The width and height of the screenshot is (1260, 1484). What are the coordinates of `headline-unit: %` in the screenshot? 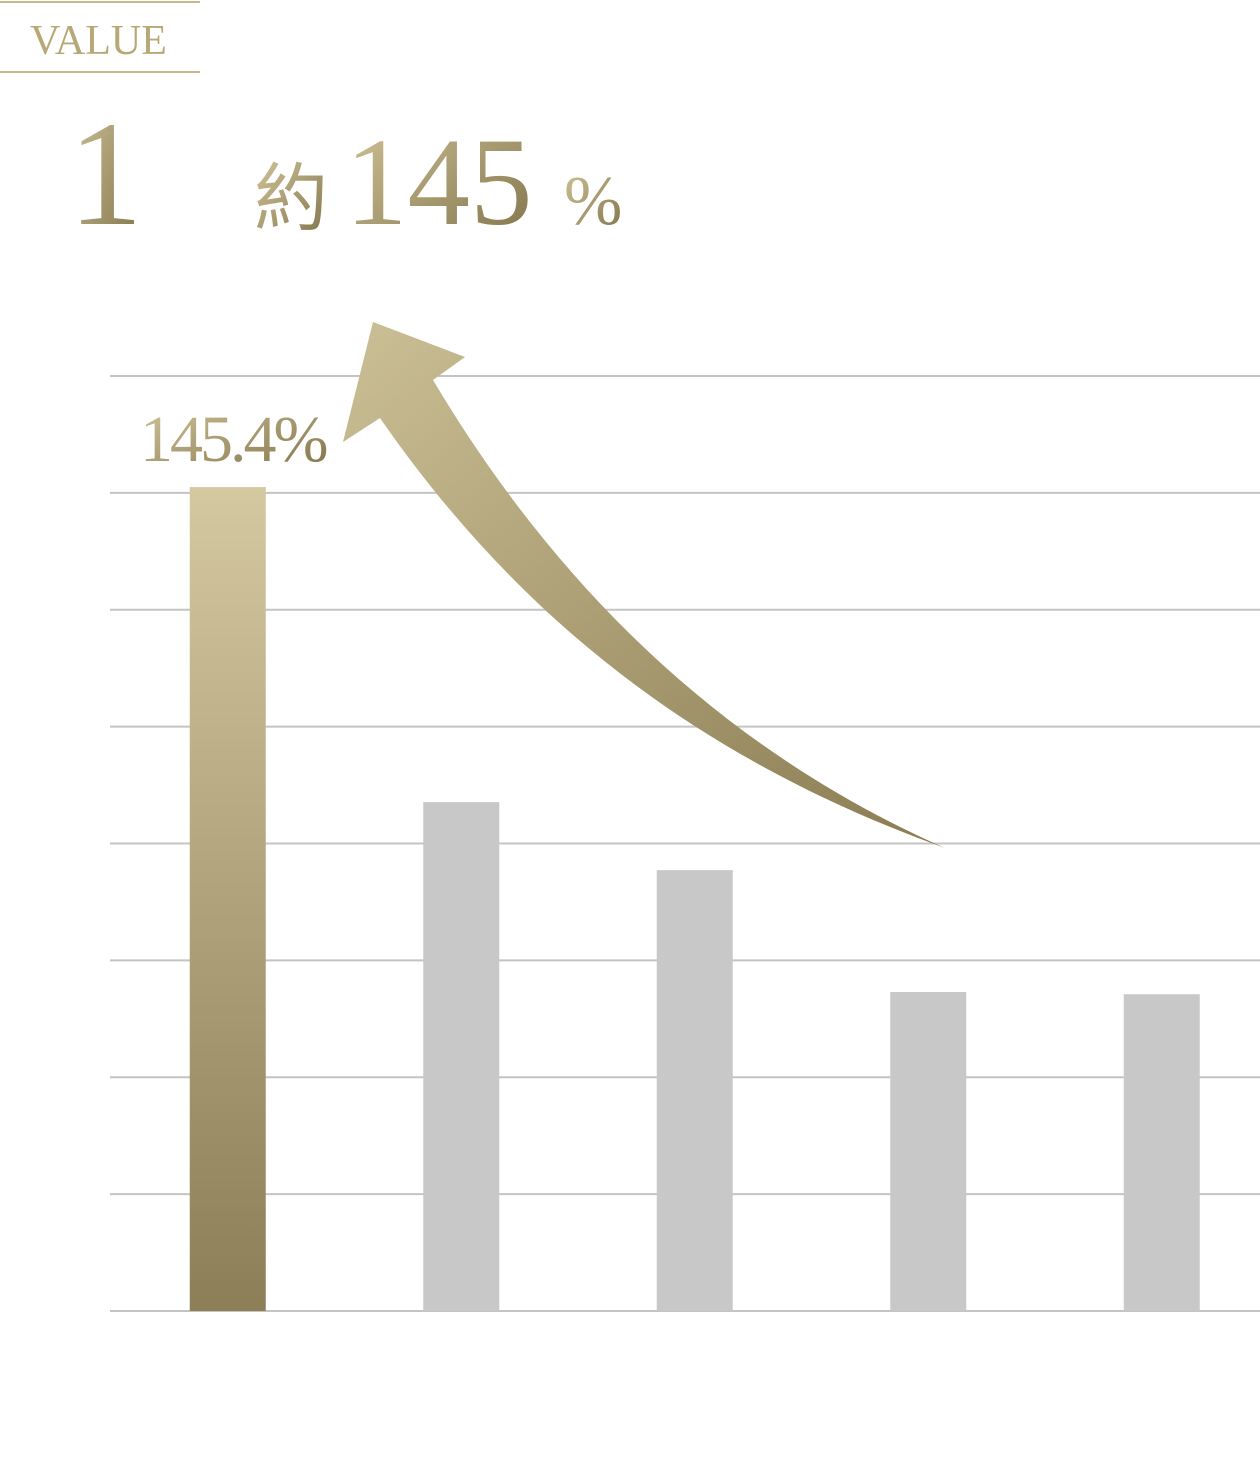 It's located at (593, 201).